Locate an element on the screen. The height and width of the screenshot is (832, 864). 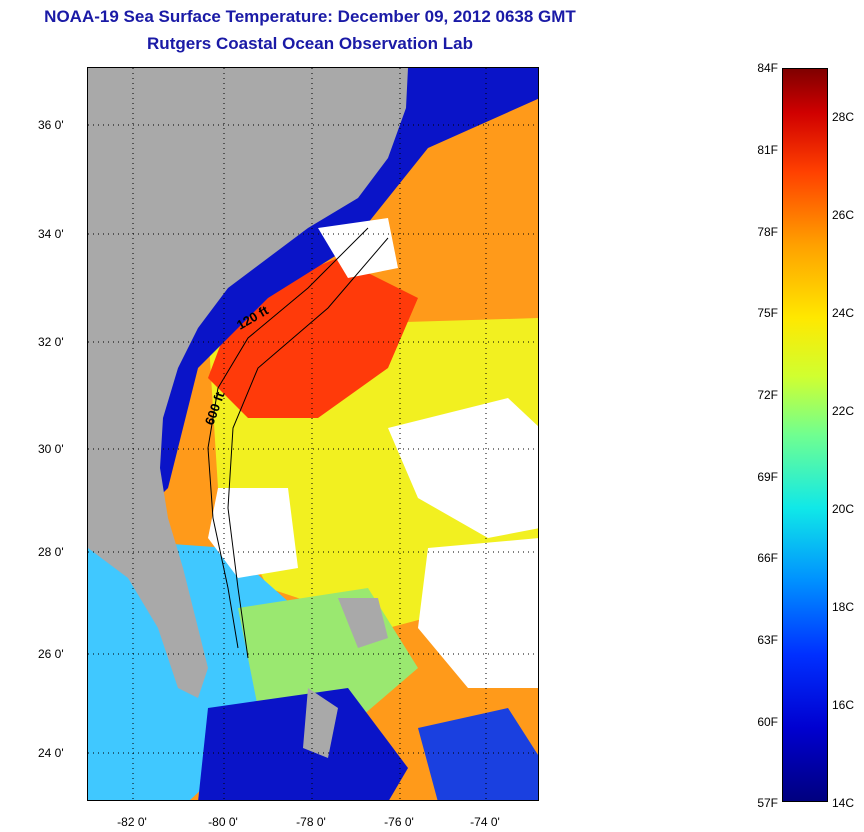
contour-600ft is located at coordinates (308, 448).